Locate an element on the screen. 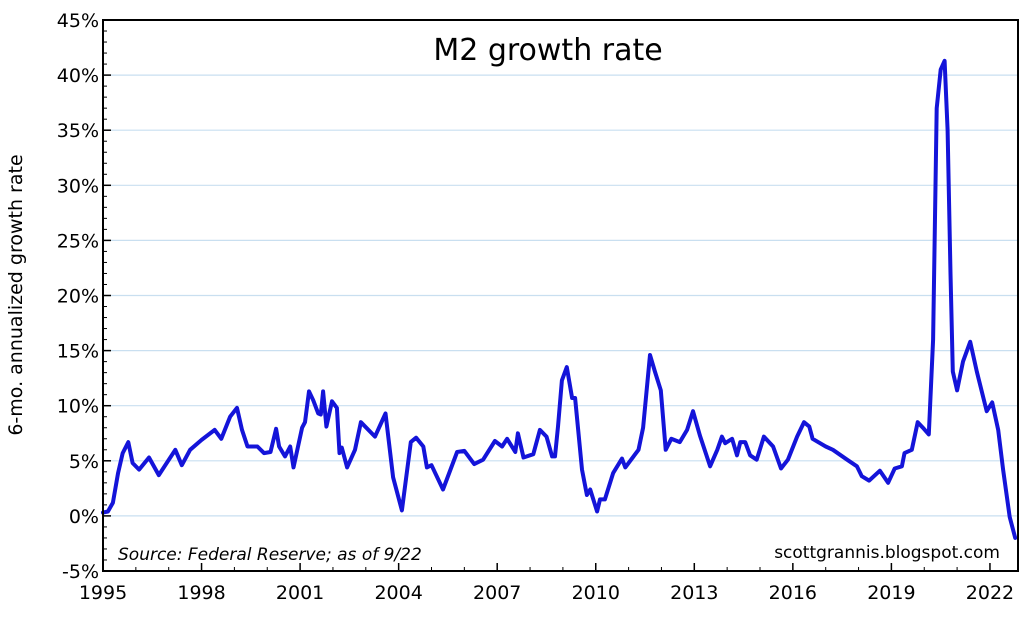 The height and width of the screenshot is (621, 1024). x-tick-labels: 1995 1998 2001 2004 2007 2010 2013 2016 2019 2022 is located at coordinates (546, 593).